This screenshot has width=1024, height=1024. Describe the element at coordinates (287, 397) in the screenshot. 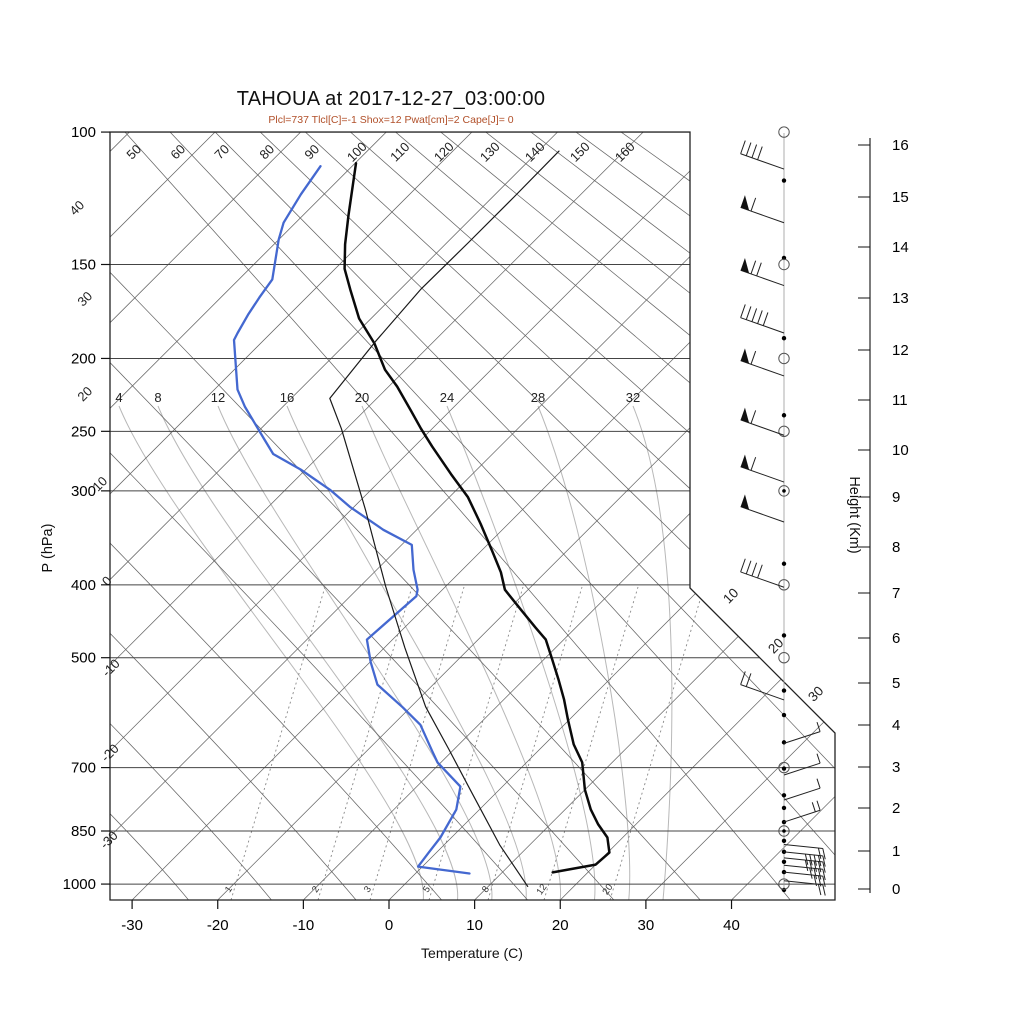

I see `moist-adiabat-label: 16` at that location.